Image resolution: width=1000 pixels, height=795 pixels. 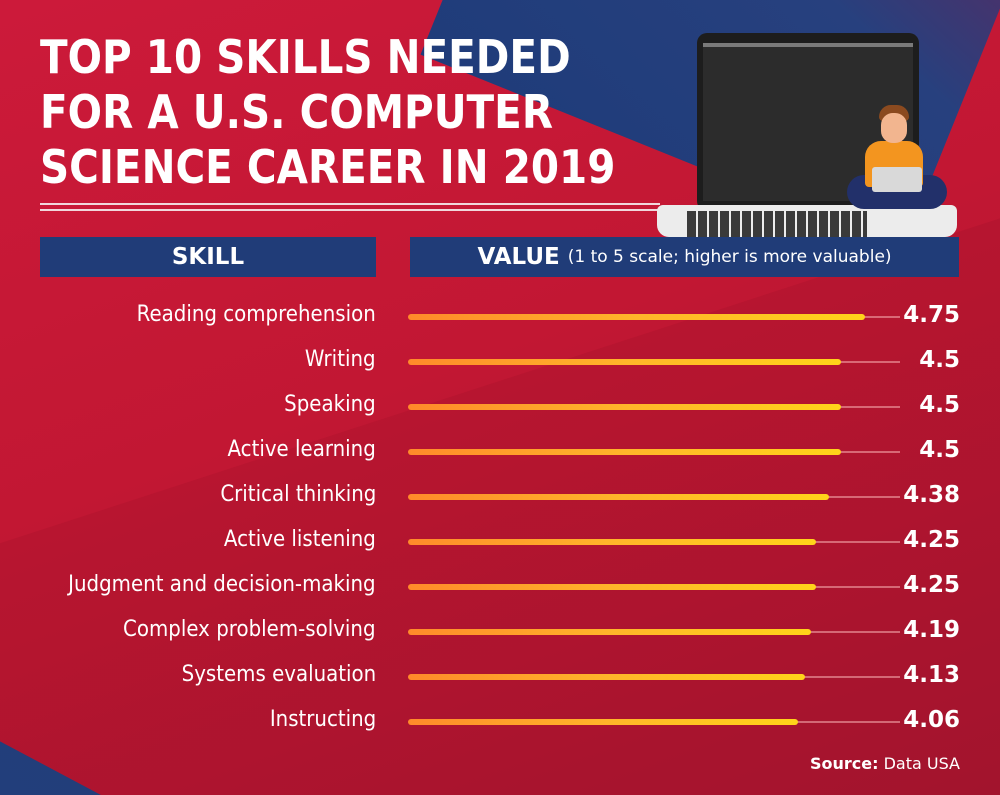 I want to click on laptop-keyboard, so click(x=777, y=225).